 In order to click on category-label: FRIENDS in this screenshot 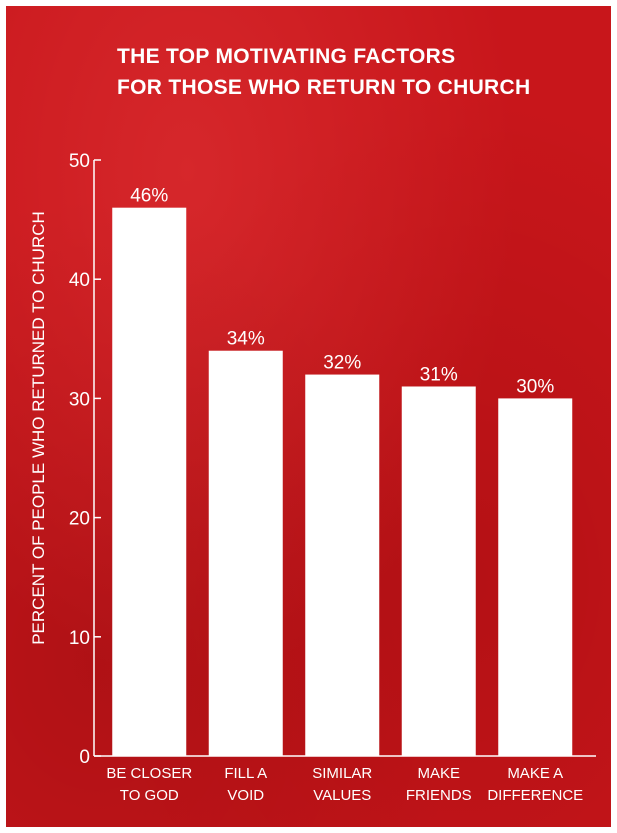, I will do `click(439, 795)`.